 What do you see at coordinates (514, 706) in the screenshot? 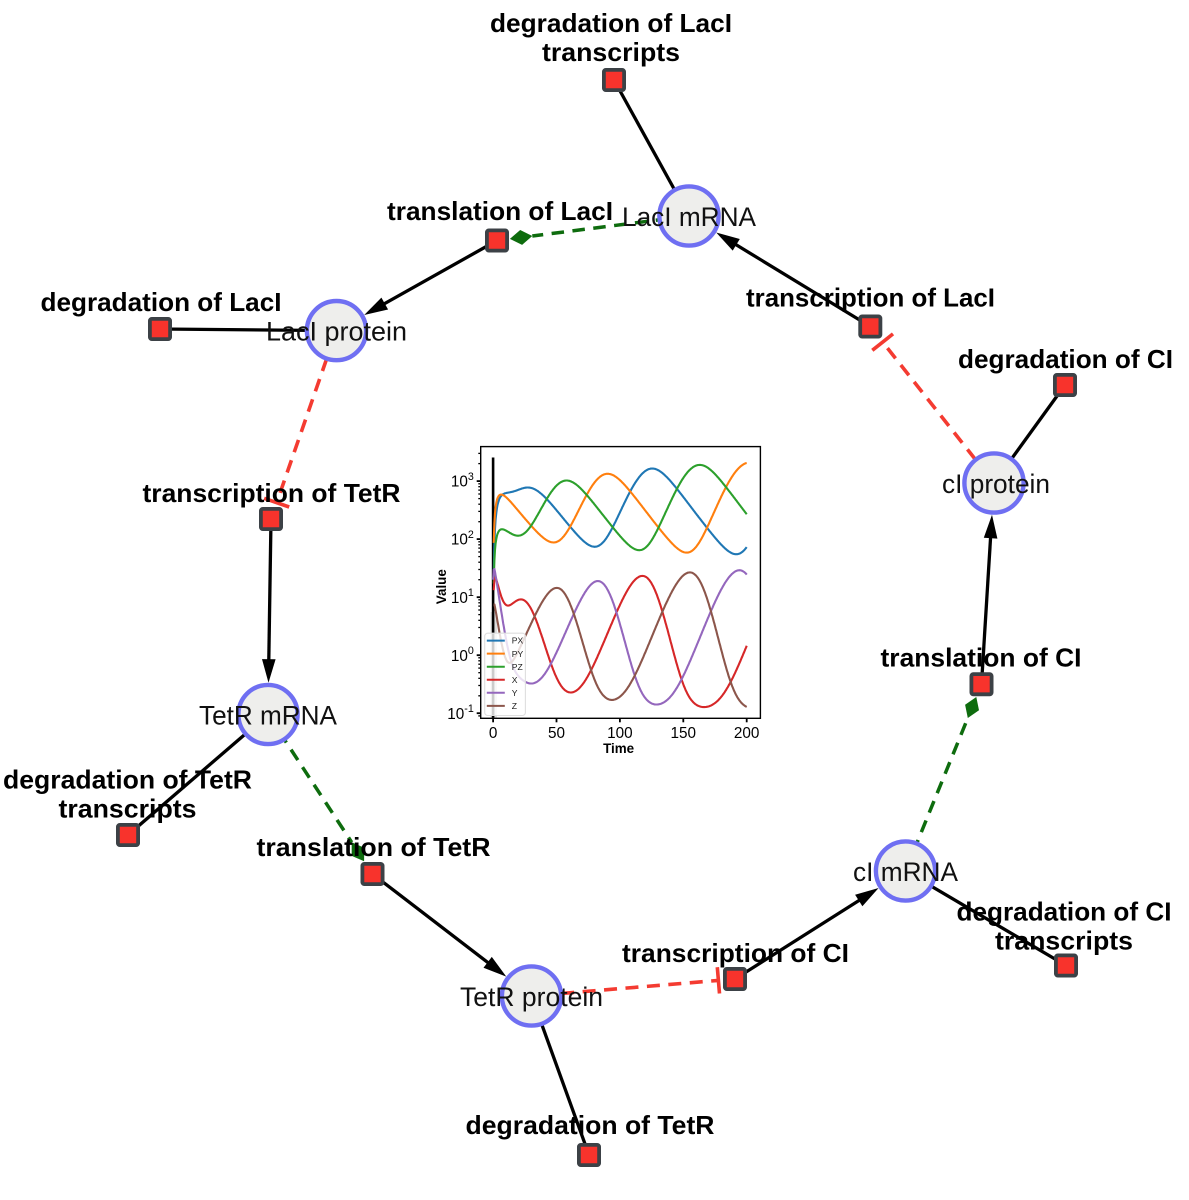
I see `svg-text: Z` at bounding box center [514, 706].